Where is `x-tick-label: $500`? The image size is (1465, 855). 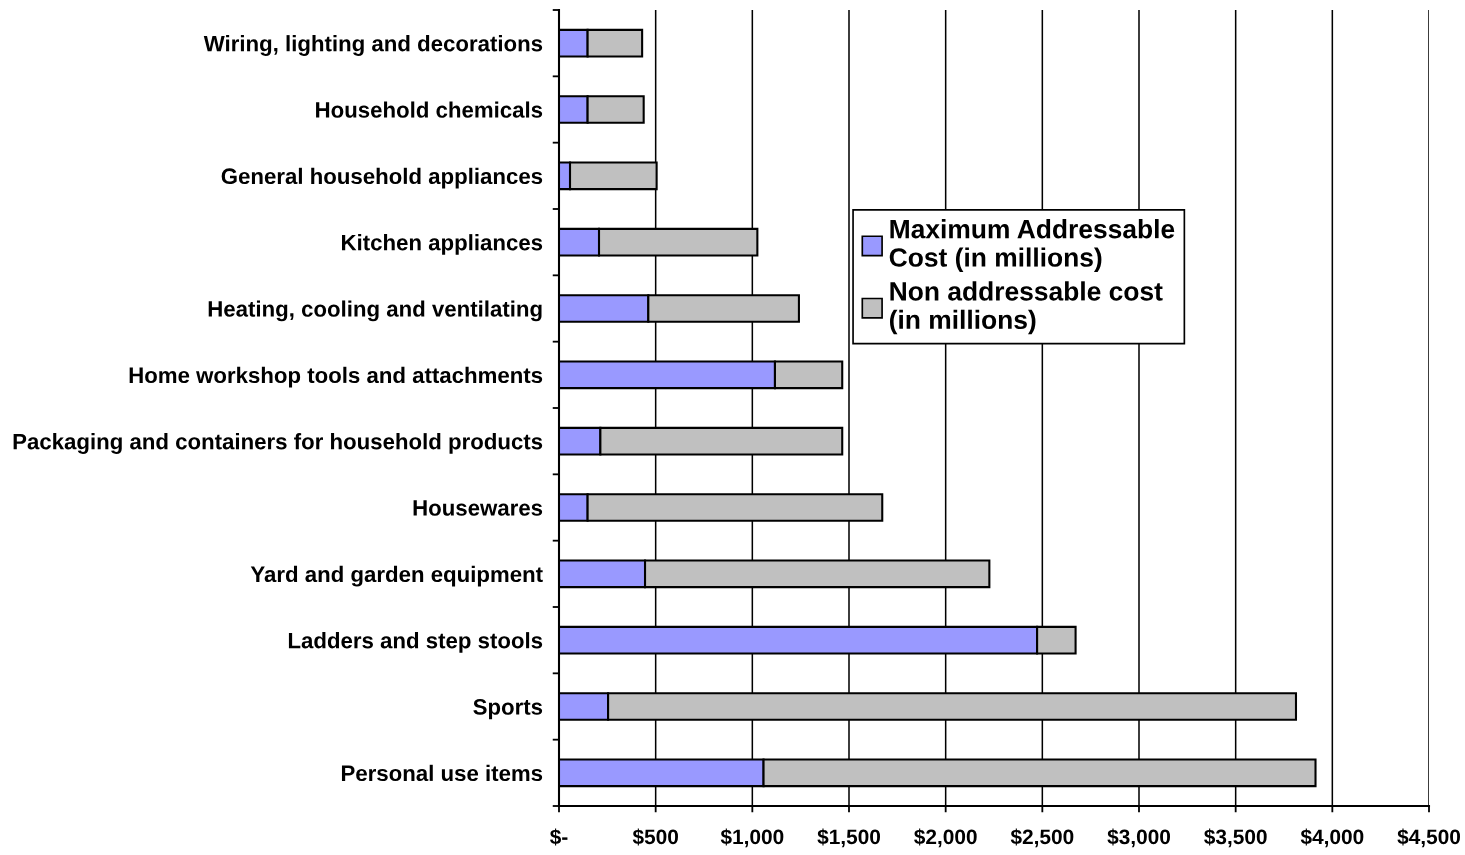
x-tick-label: $500 is located at coordinates (655, 837).